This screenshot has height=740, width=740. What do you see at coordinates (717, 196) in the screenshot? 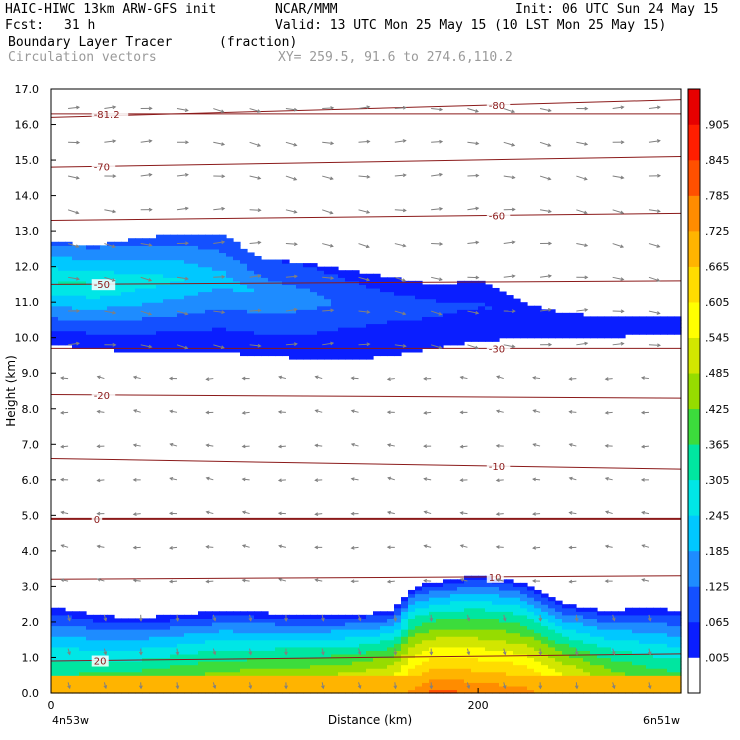
I see `colorbar-label: .785` at bounding box center [717, 196].